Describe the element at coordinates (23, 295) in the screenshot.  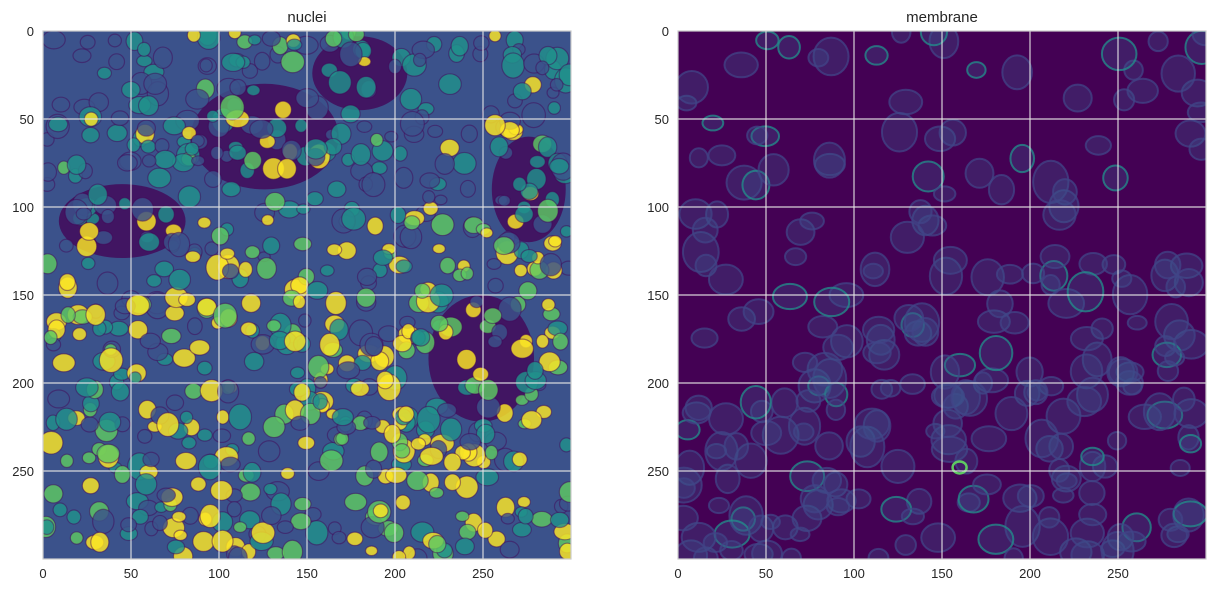
I see `y-tick-label: 150` at that location.